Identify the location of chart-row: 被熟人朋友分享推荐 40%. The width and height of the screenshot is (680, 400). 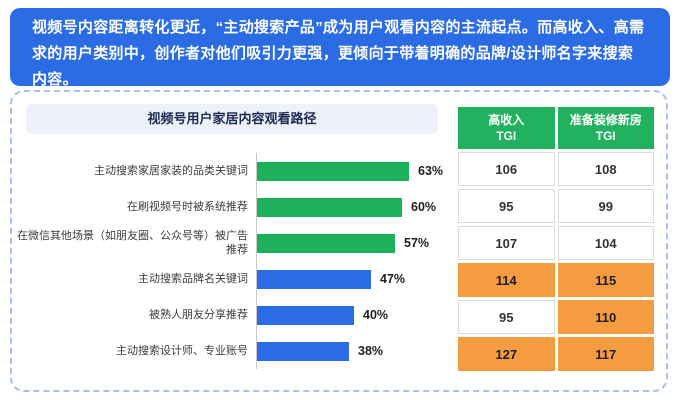
(241, 315).